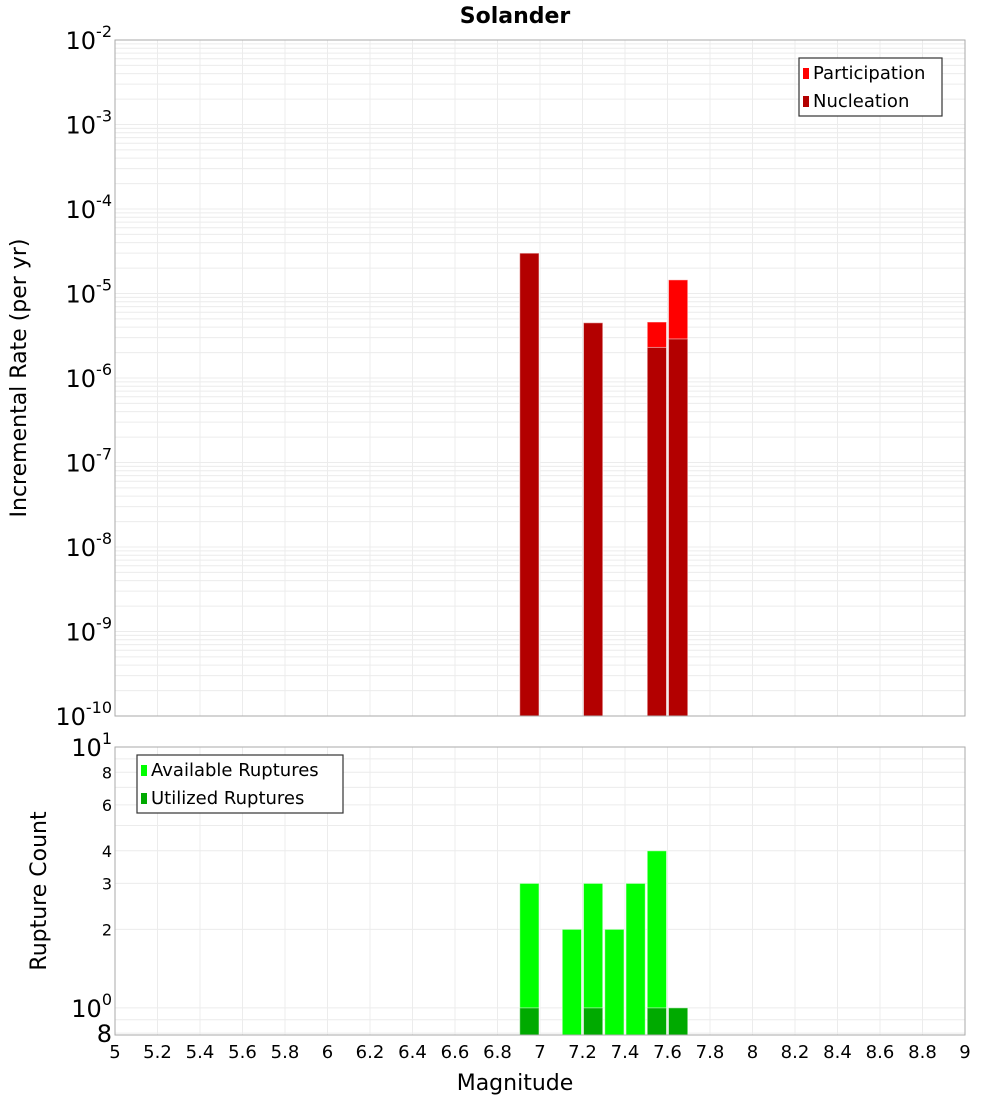 This screenshot has height=1100, width=1000. Describe the element at coordinates (89, 123) in the screenshot. I see `y-tick-label: 10⁻³` at that location.